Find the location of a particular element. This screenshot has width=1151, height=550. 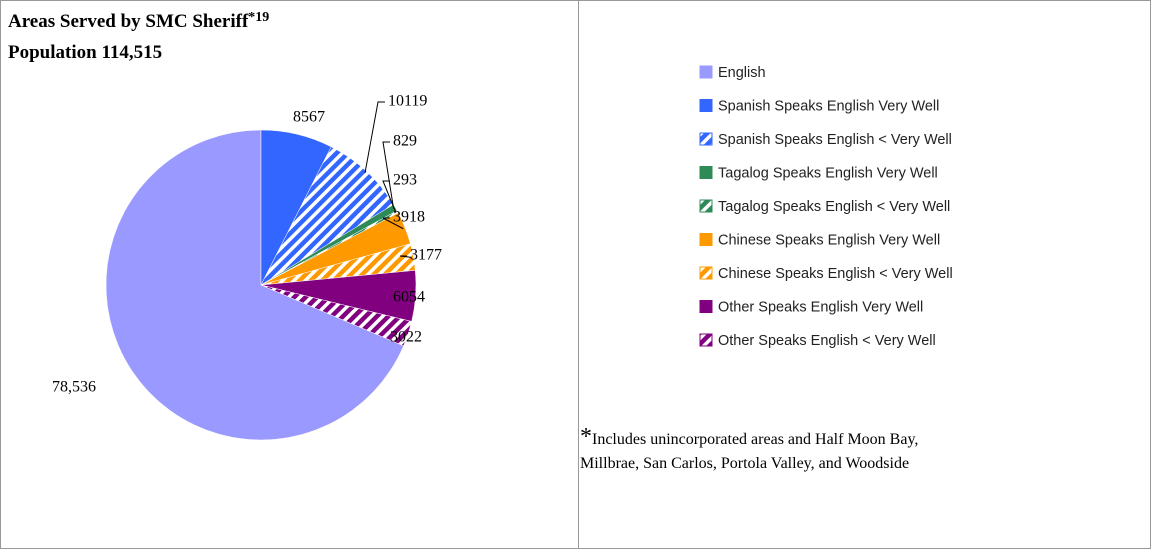

chart-subtitle: Population 114,515 is located at coordinates (85, 52).